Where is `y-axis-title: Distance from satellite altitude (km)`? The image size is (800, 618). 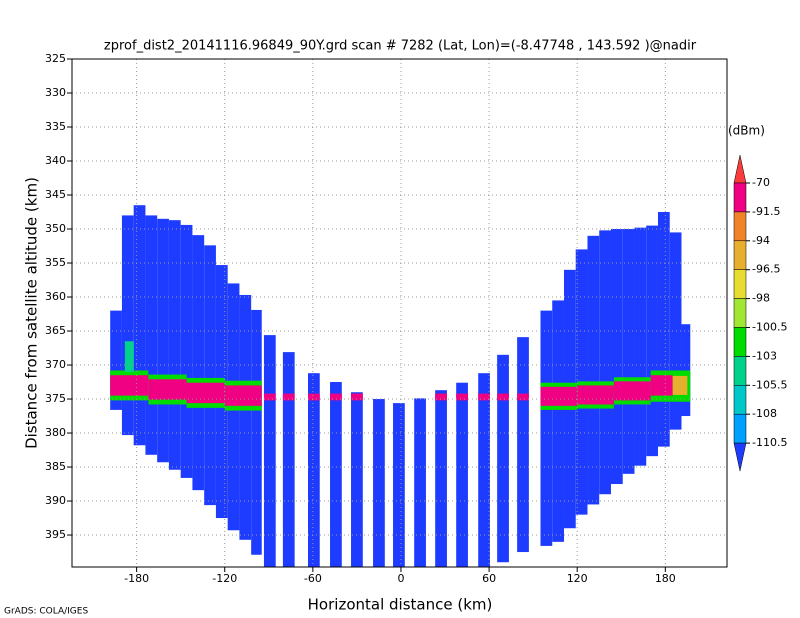 y-axis-title: Distance from satellite altitude (km) is located at coordinates (32, 313).